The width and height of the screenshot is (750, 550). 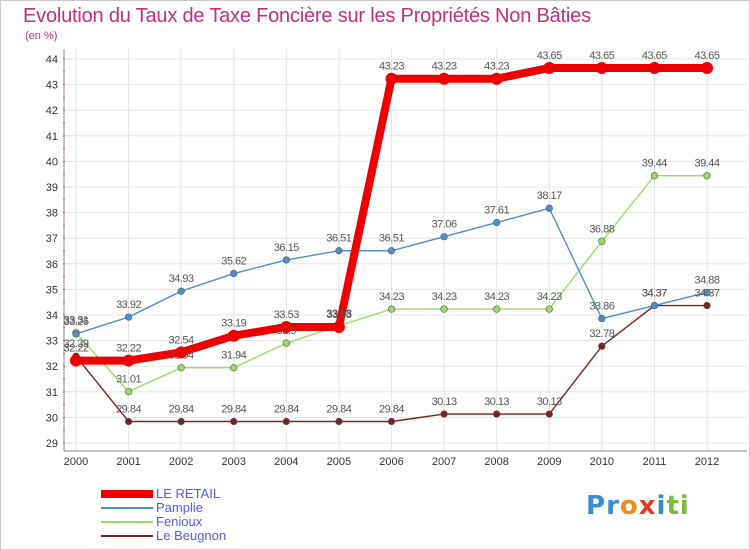 What do you see at coordinates (233, 324) in the screenshot?
I see `data-label: 33.19` at bounding box center [233, 324].